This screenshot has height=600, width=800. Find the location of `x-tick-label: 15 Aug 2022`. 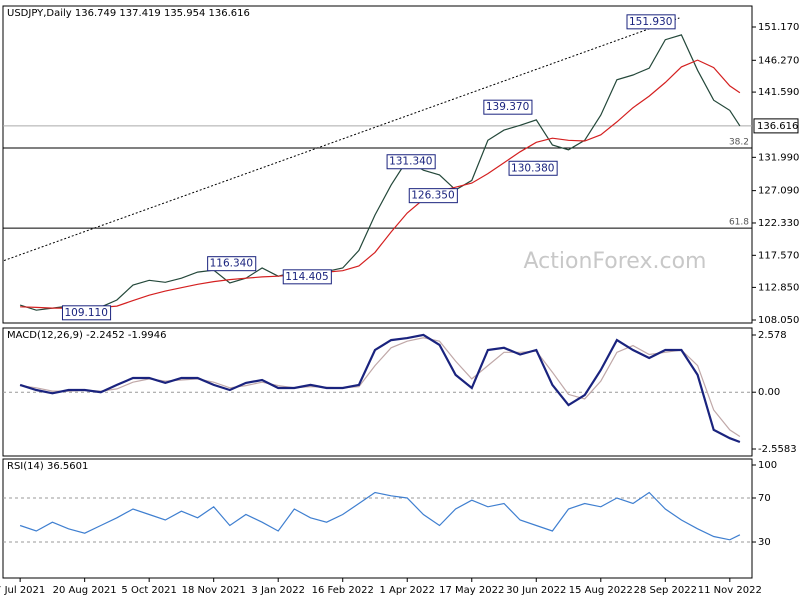

x-tick-label: 15 Aug 2022 is located at coordinates (601, 590).